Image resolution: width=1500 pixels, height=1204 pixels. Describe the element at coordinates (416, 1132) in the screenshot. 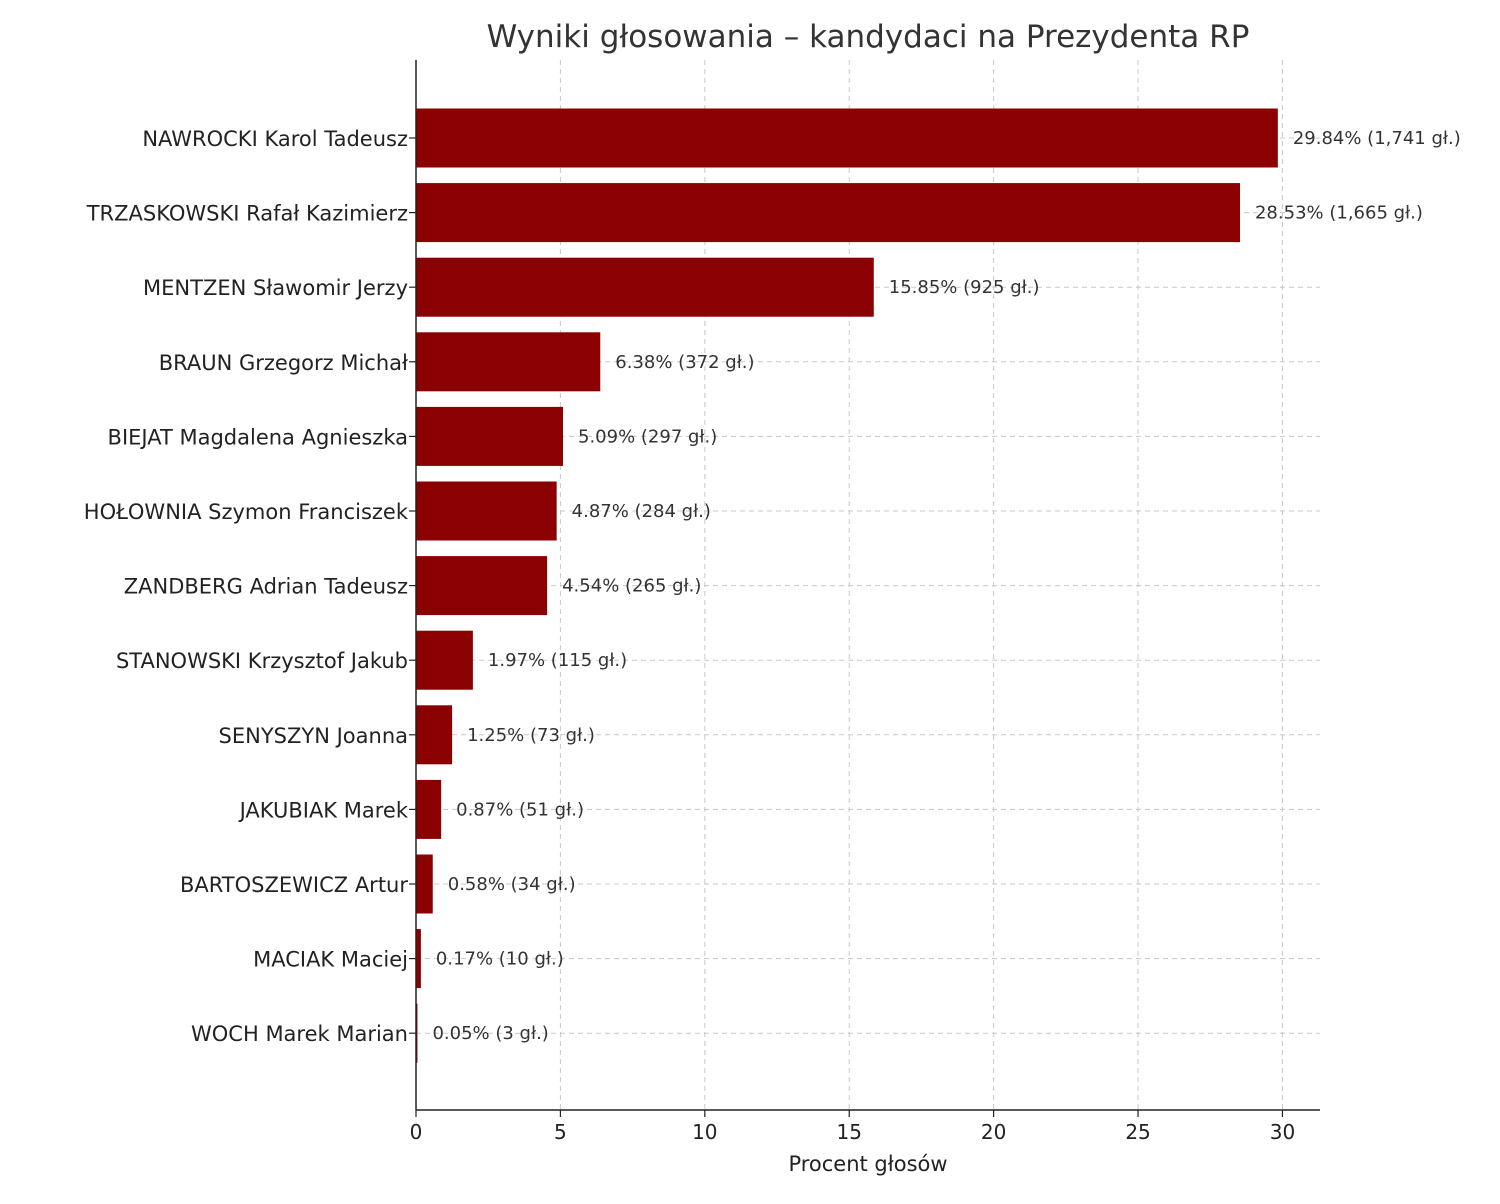

I see `x-tick-label: 0` at that location.